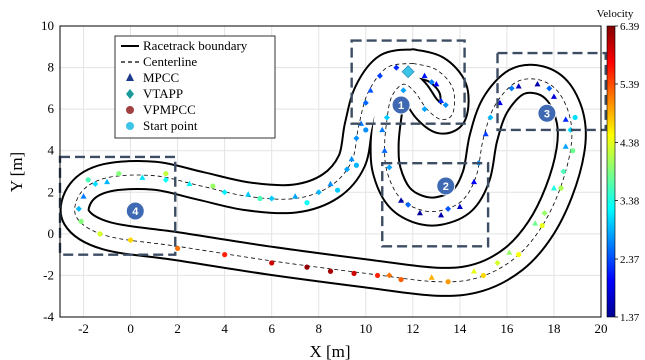  Describe the element at coordinates (601, 328) in the screenshot. I see `x-tick-label: 20` at that location.